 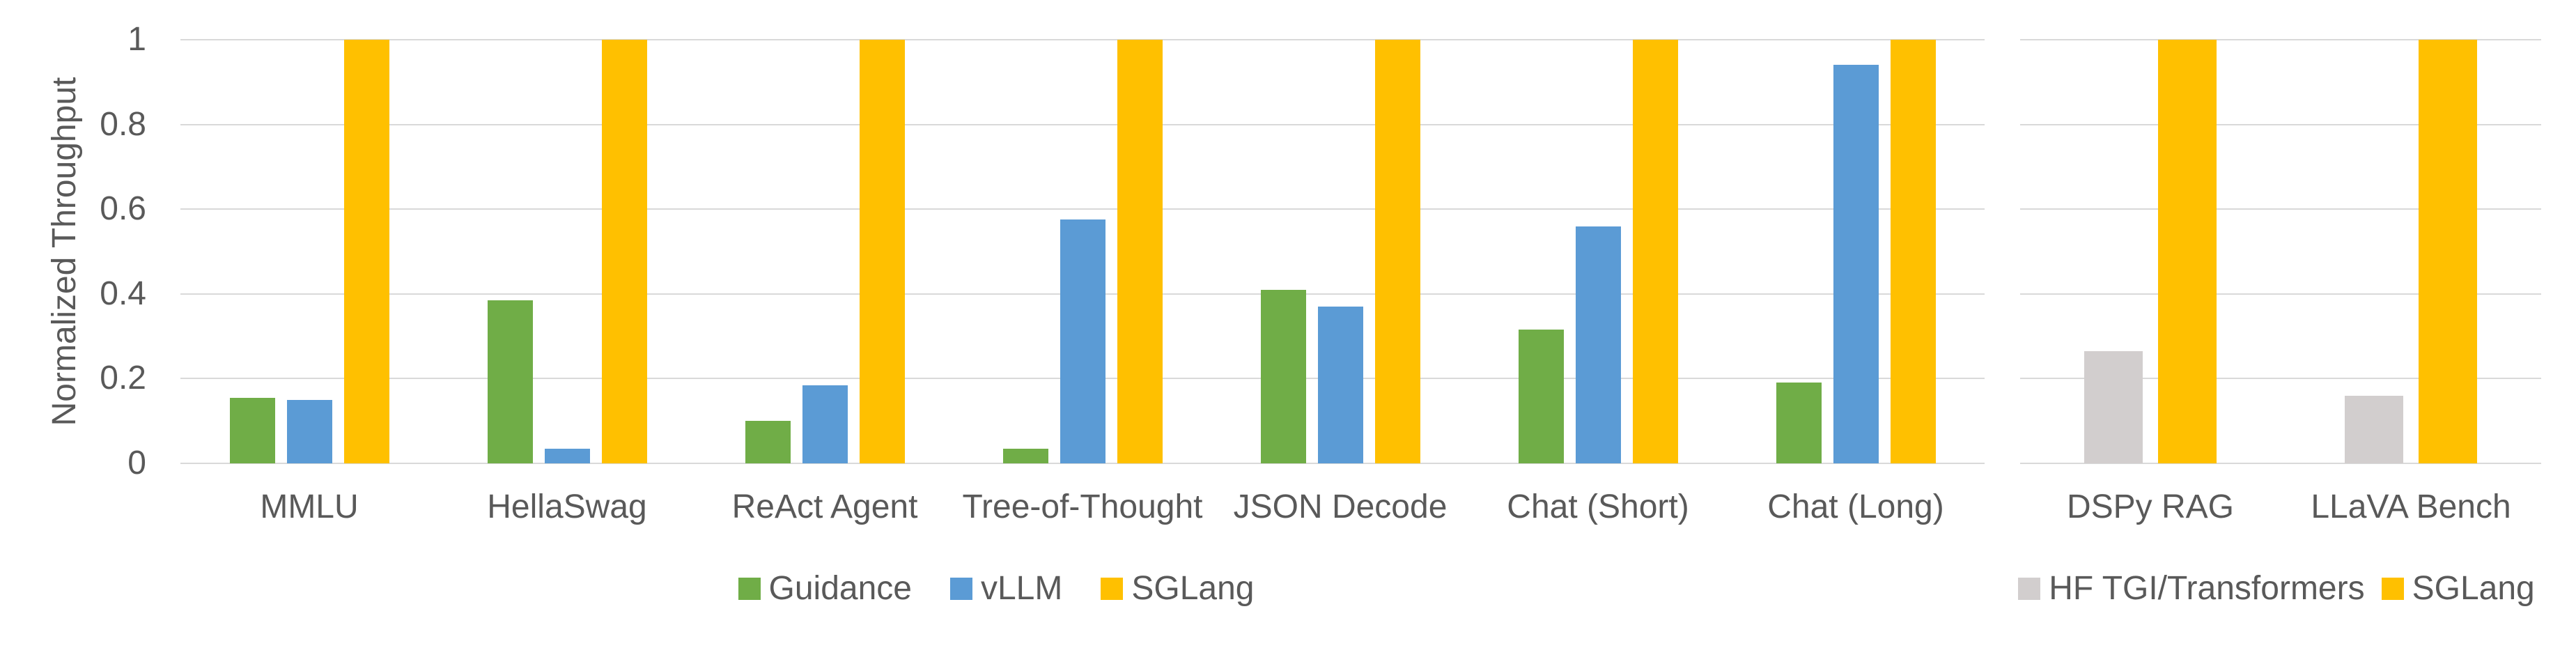 What do you see at coordinates (2280, 507) in the screenshot?
I see `right-category-labels: DSPy RAG LLaVA Bench` at bounding box center [2280, 507].